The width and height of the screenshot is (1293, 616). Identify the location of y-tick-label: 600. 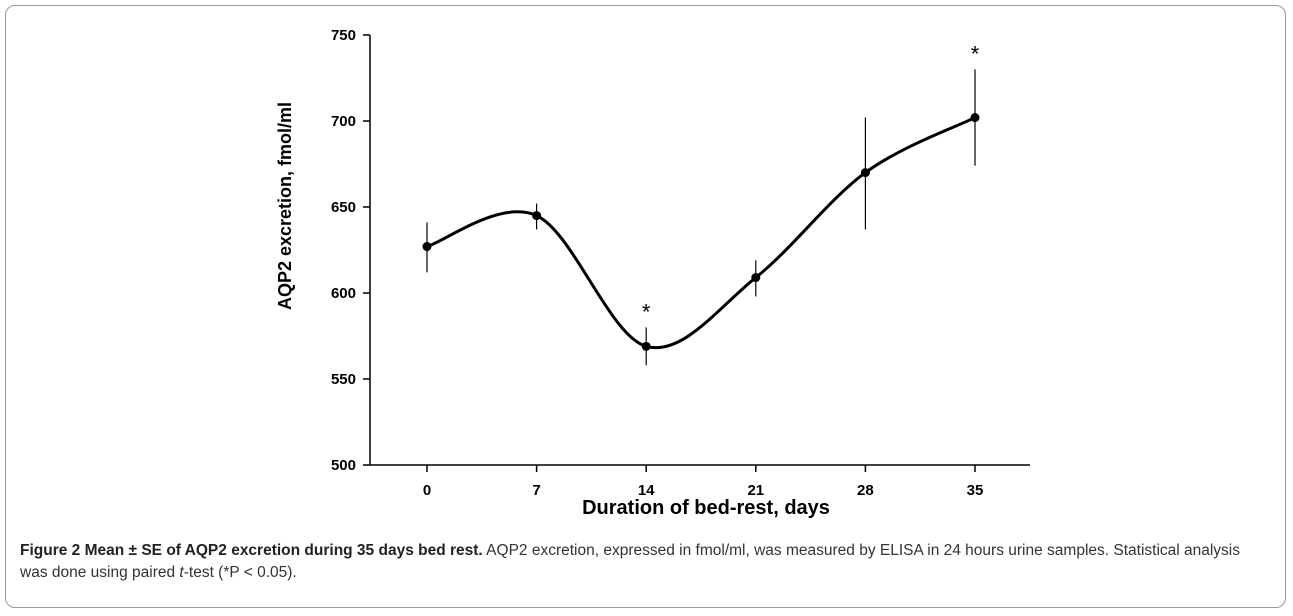
(343, 293).